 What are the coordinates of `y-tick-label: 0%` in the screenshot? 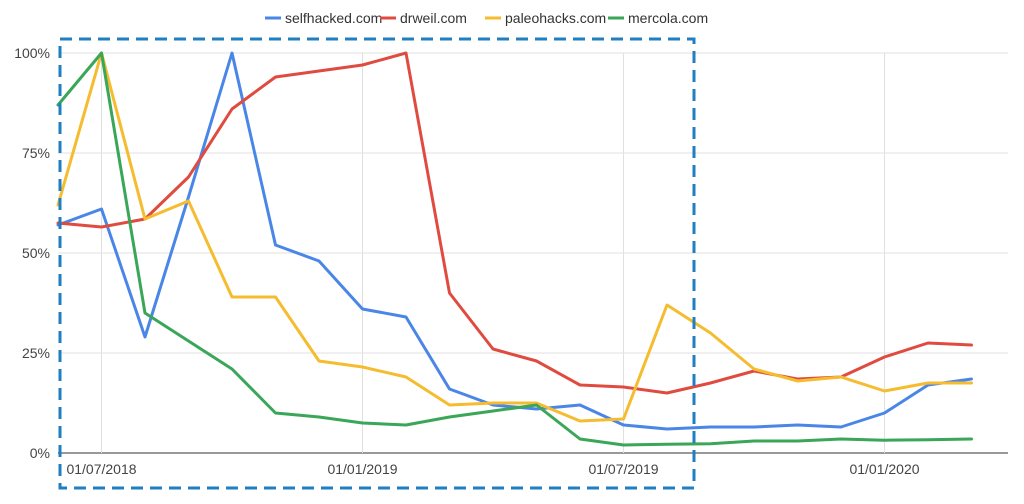 It's located at (40, 453).